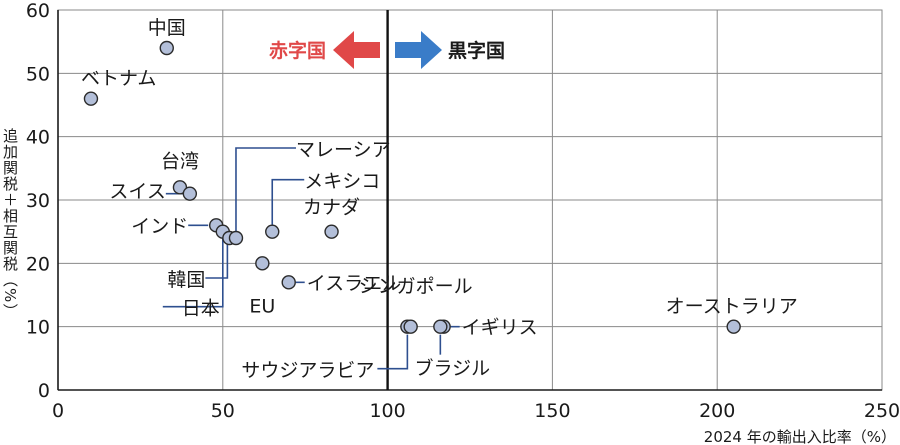 The image size is (900, 445). I want to click on point-label: 中国, so click(167, 28).